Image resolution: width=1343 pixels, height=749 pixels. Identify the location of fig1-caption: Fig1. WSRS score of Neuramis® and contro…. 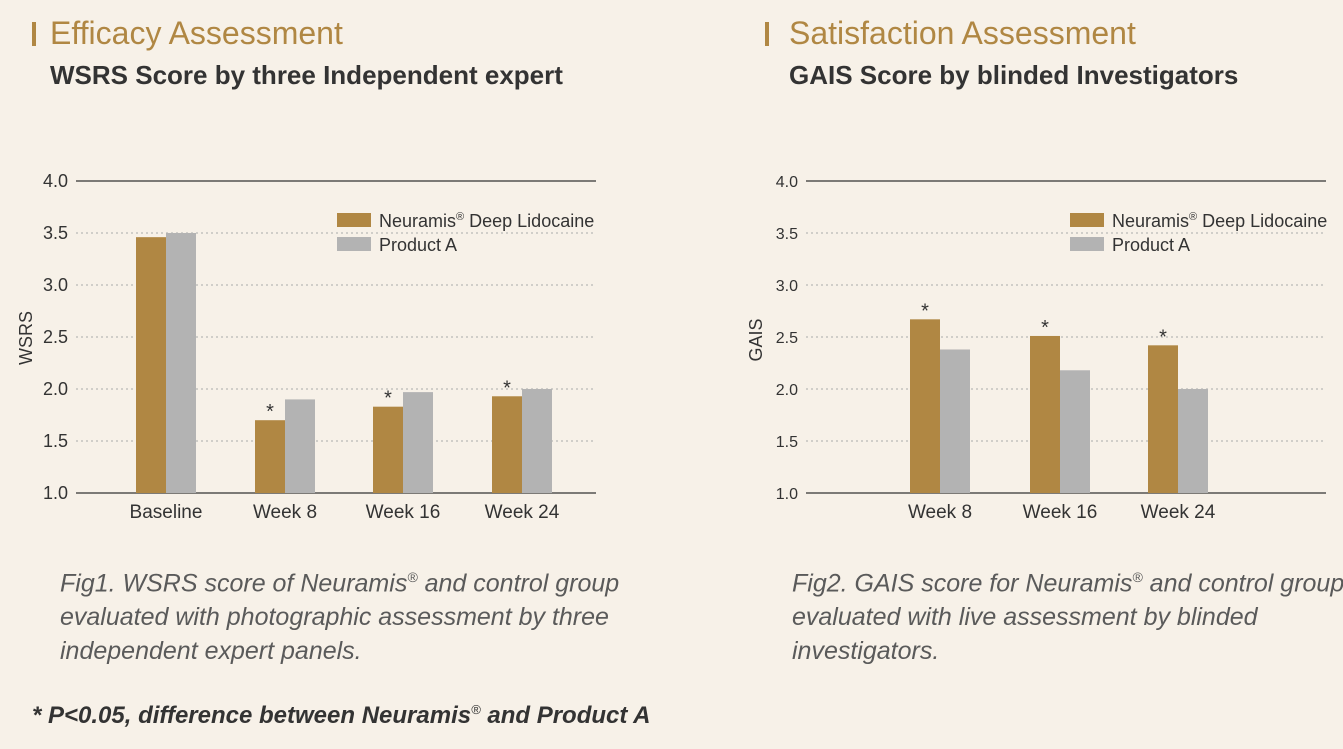
(340, 617).